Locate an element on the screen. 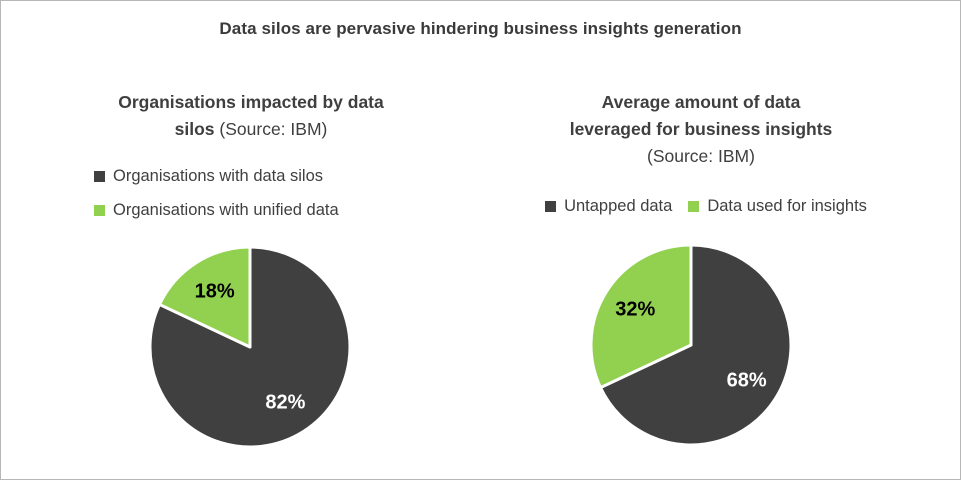  legend-item: Organisations with unified data is located at coordinates (216, 210).